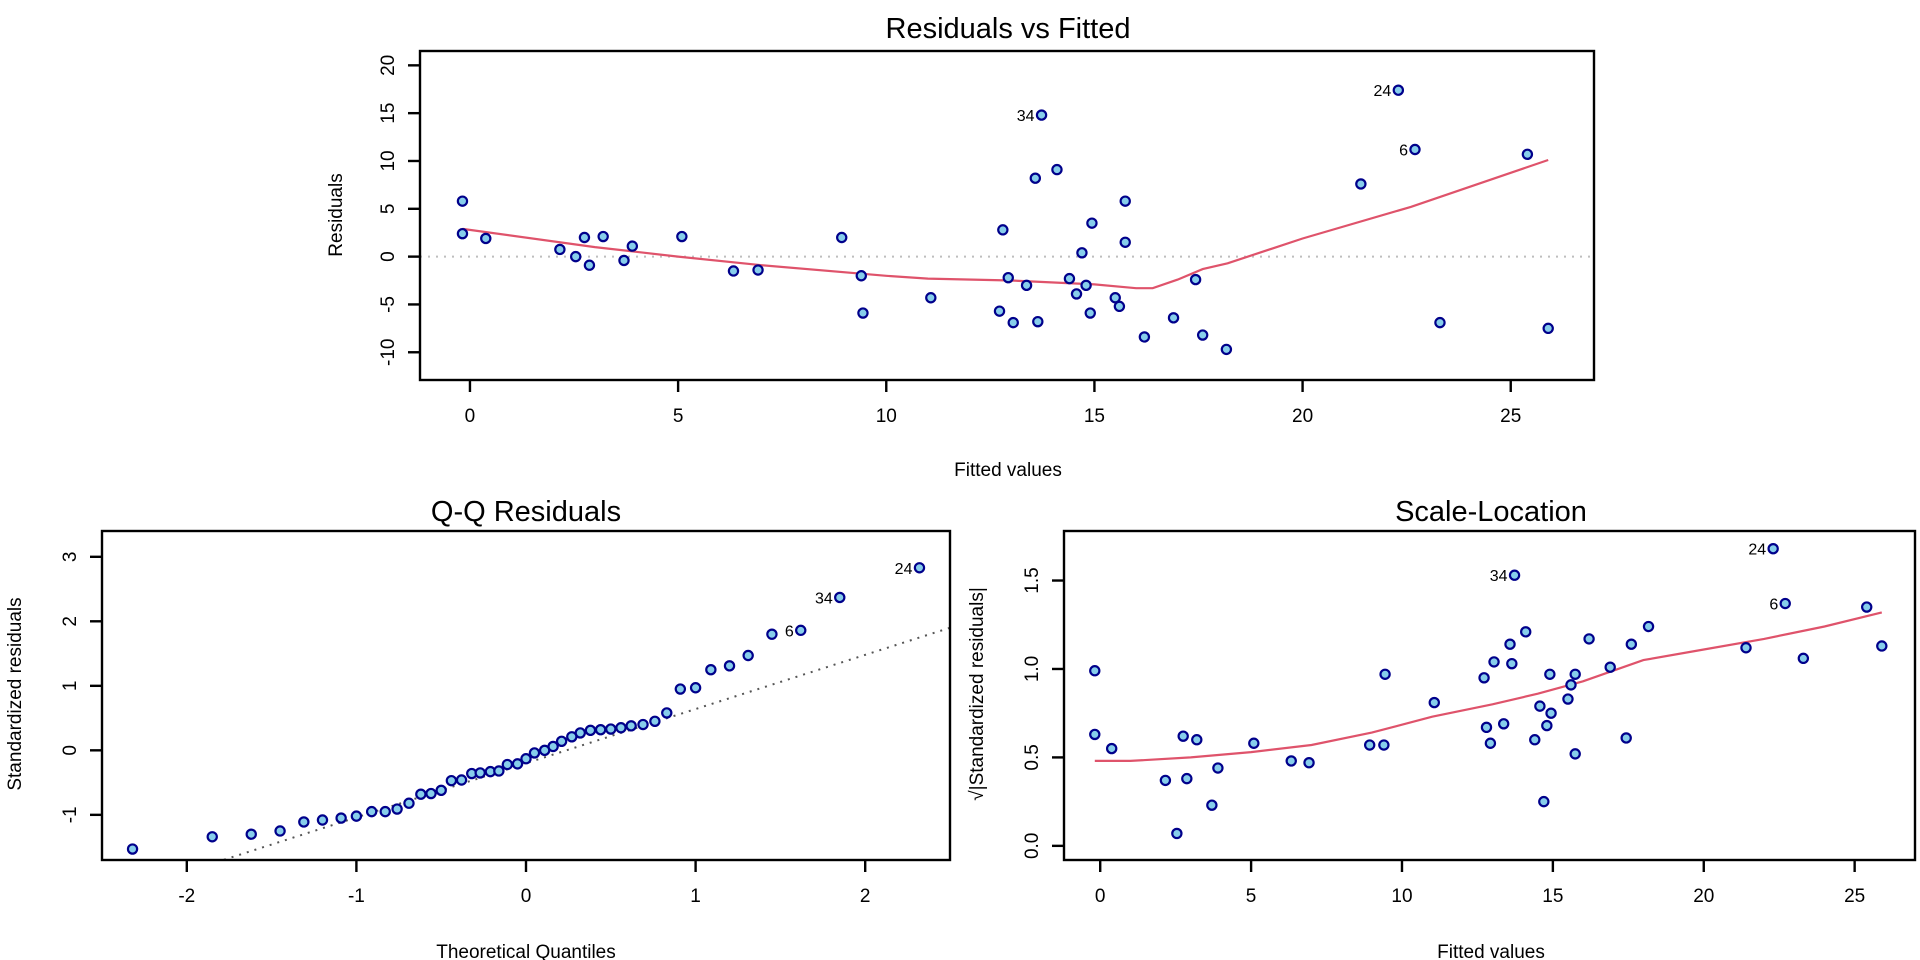  What do you see at coordinates (470, 416) in the screenshot?
I see `x-tick-label: 0` at bounding box center [470, 416].